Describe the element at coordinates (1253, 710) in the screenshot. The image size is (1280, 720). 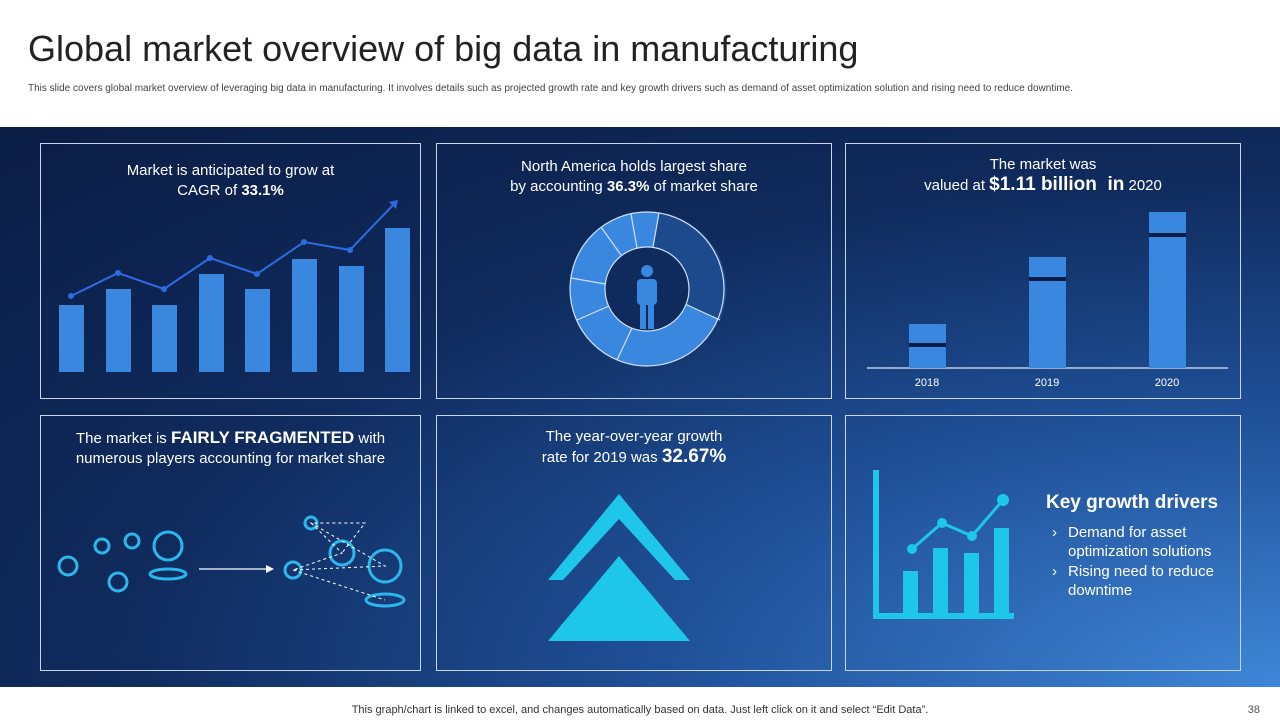
I see `page-number: 38` at that location.